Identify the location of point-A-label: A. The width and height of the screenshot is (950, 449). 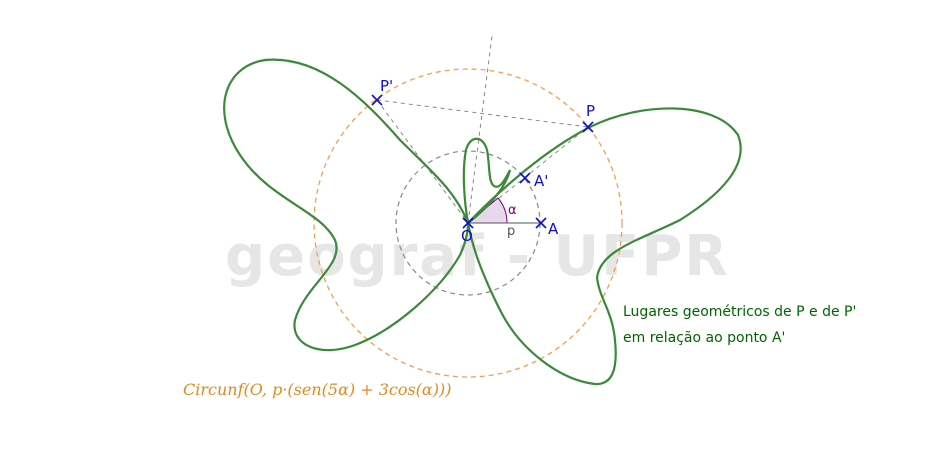
(553, 229).